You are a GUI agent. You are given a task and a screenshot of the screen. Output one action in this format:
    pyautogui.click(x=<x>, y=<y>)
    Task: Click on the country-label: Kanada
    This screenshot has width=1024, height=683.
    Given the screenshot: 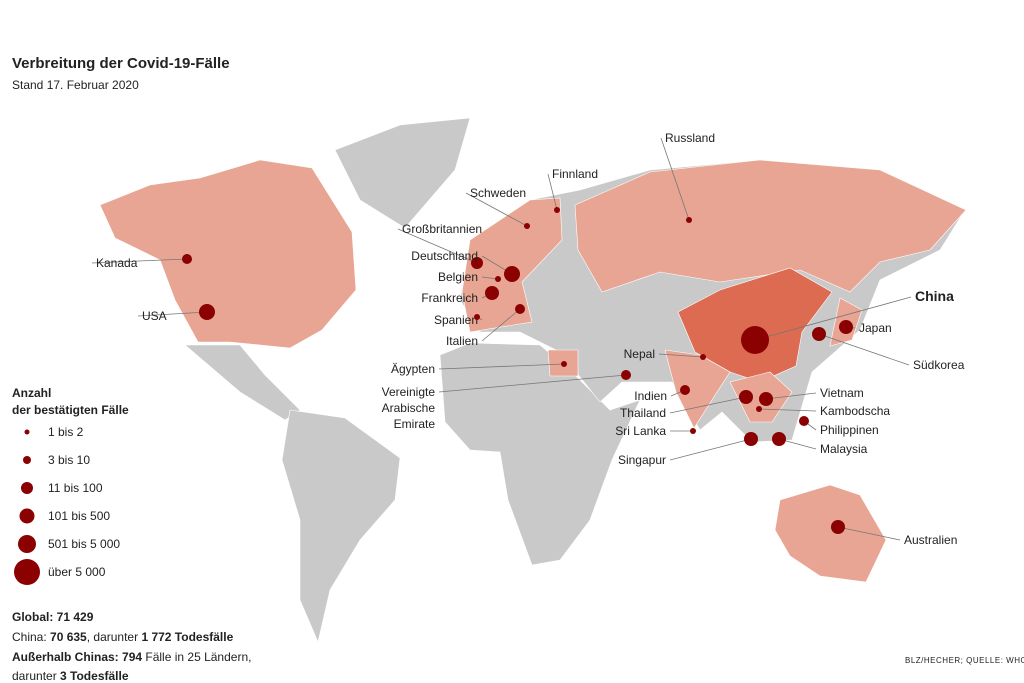 What is the action you would take?
    pyautogui.click(x=117, y=263)
    